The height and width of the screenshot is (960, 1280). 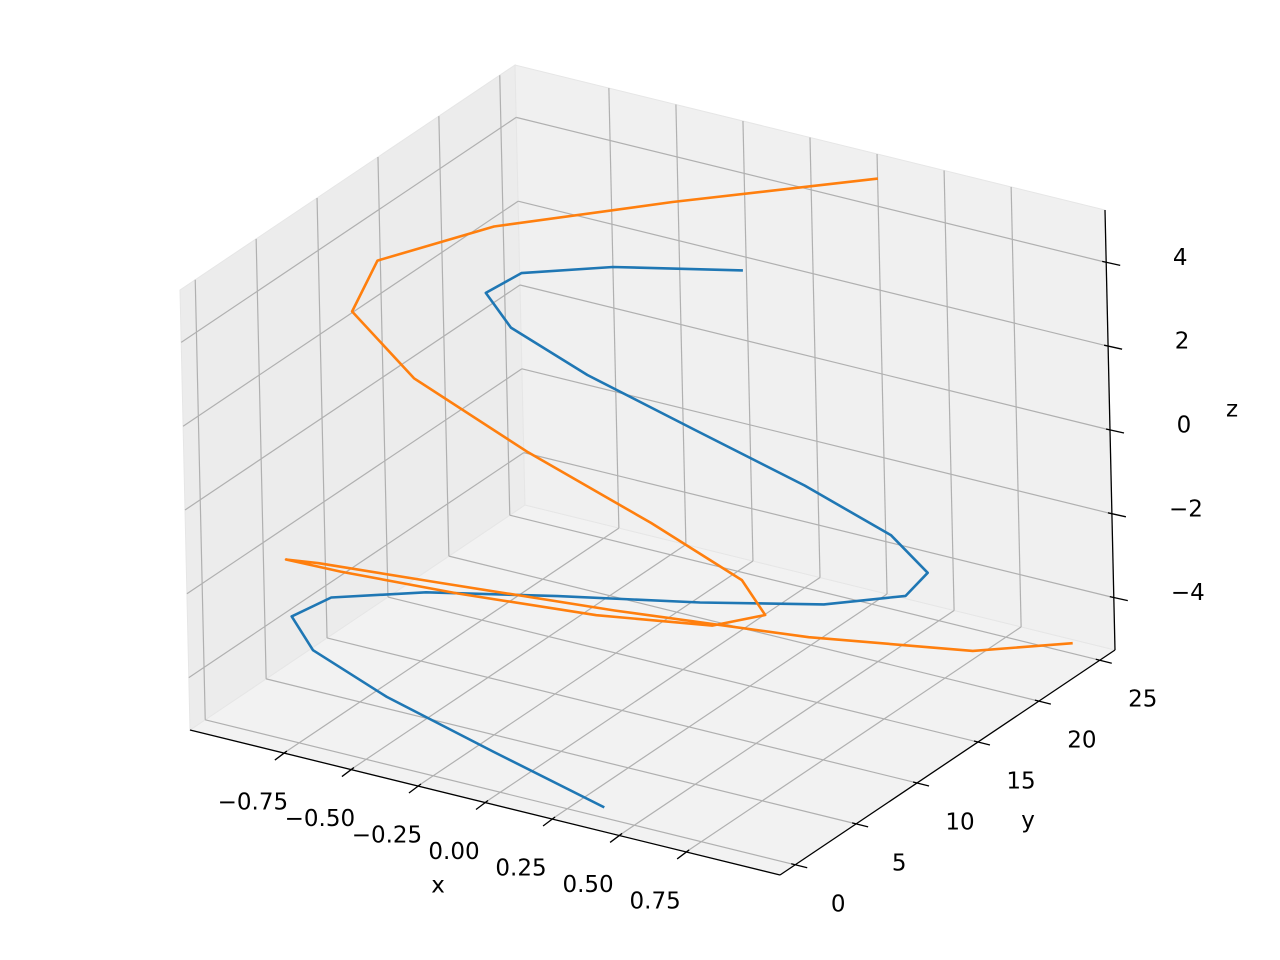 I want to click on z-axis, so click(x=1110, y=430).